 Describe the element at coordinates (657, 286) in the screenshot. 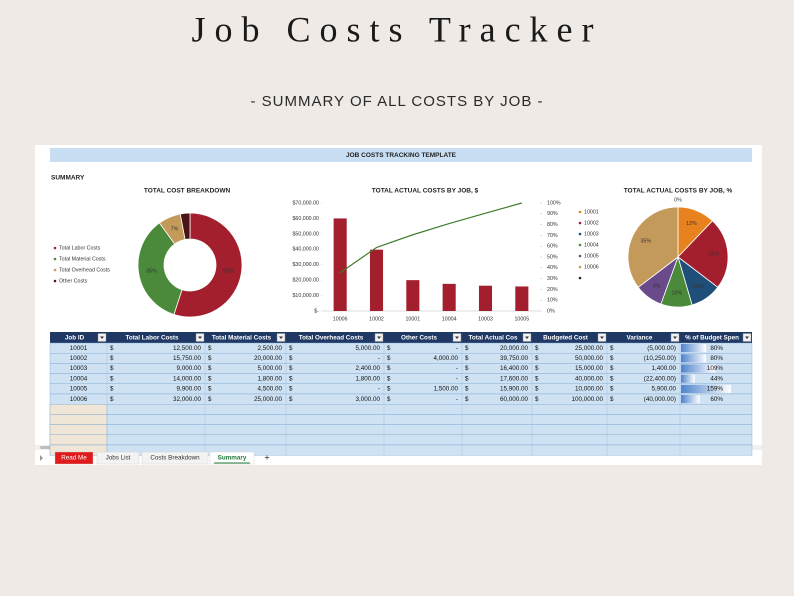

I see `data-label: 9%` at that location.